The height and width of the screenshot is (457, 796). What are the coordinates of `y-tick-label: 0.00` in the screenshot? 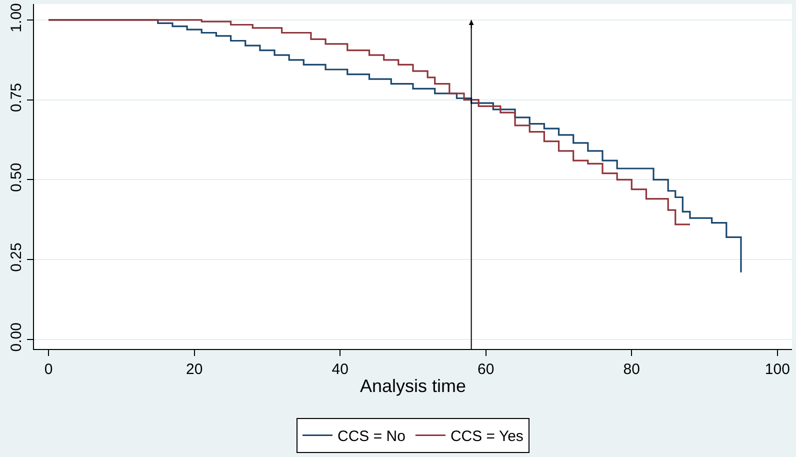 It's located at (16, 337).